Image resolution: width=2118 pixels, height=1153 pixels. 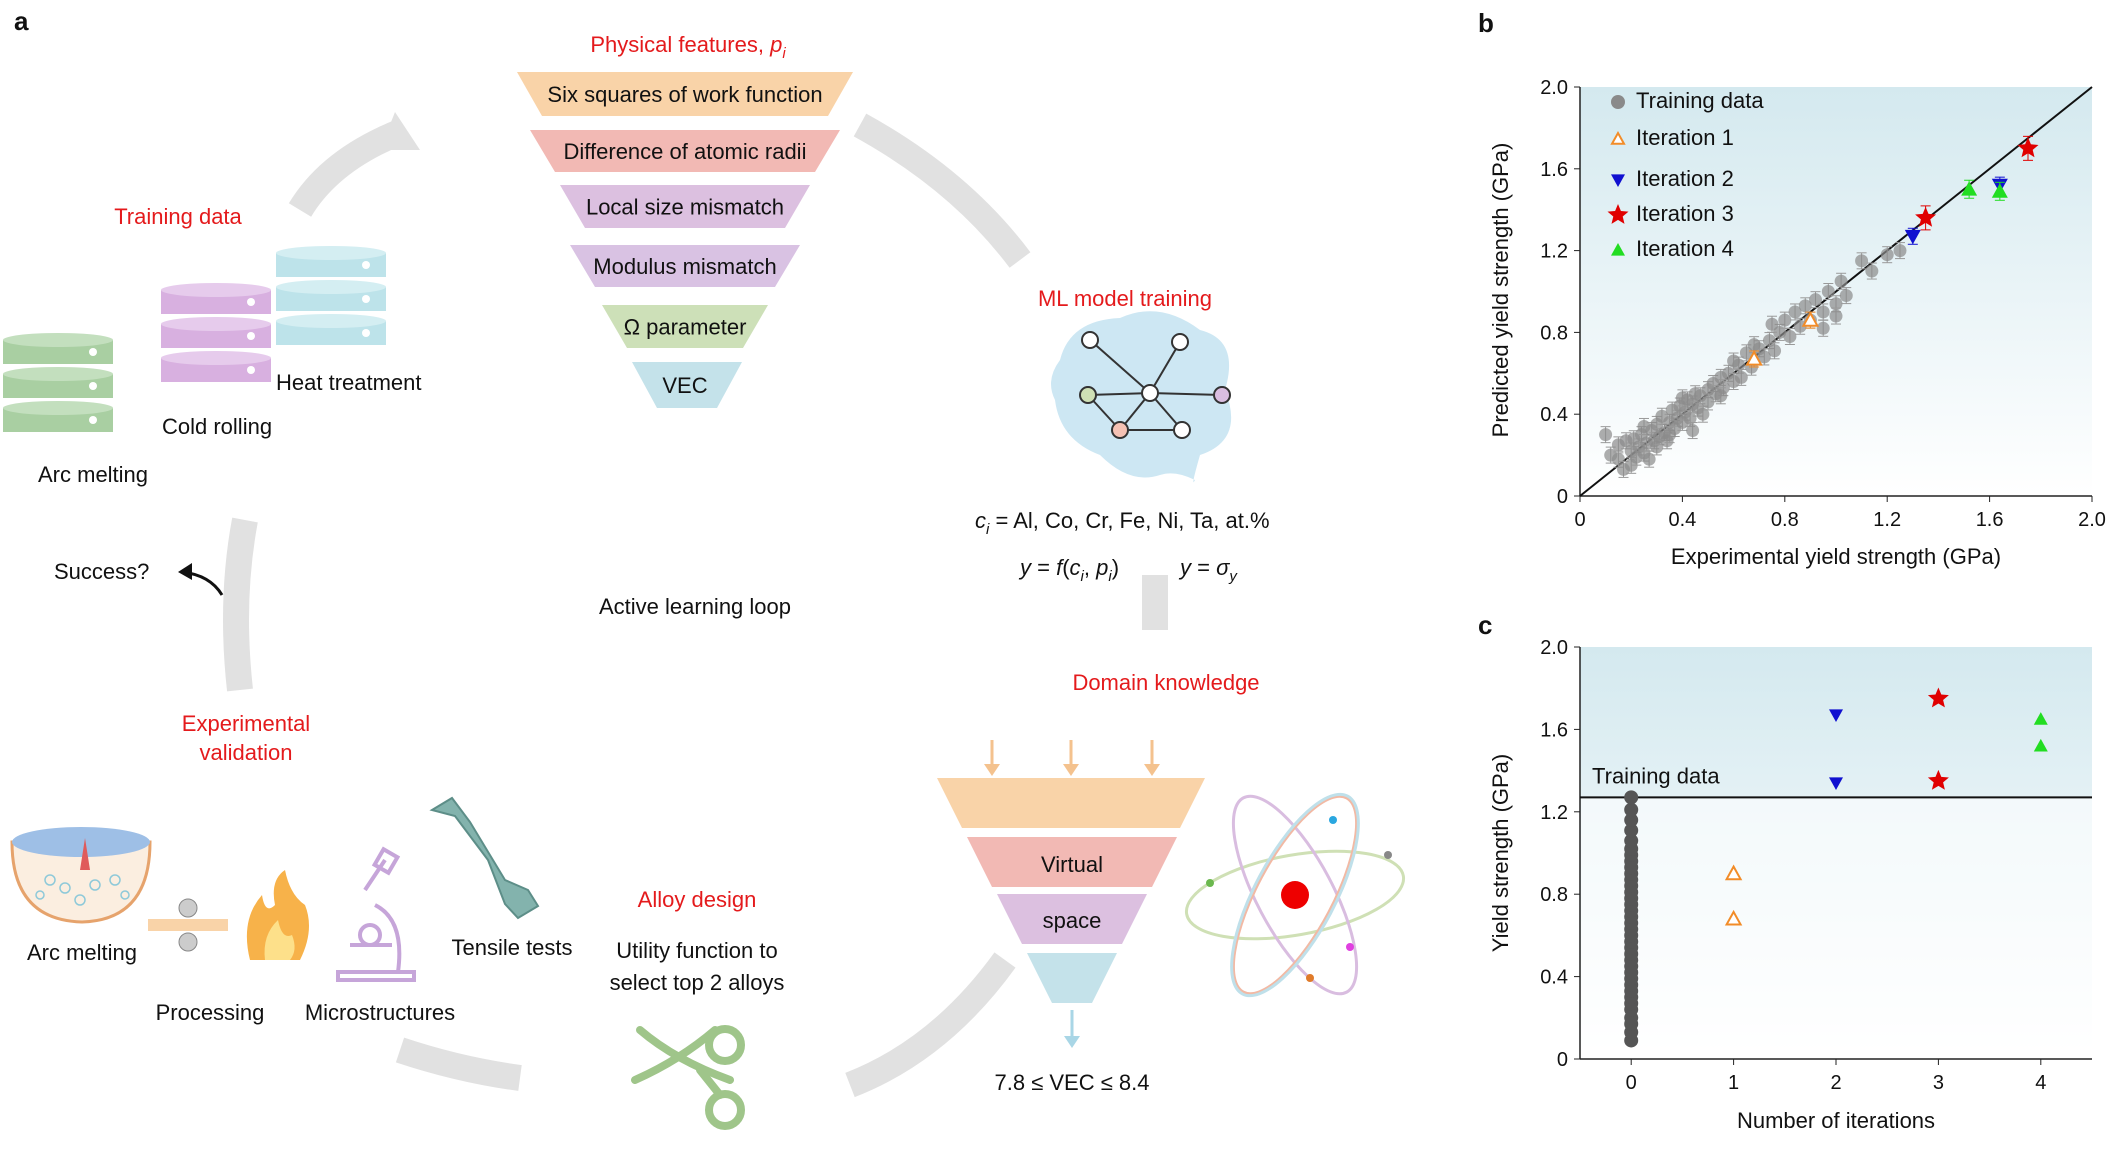 What do you see at coordinates (1141, 397) in the screenshot?
I see `brain-network-icon` at bounding box center [1141, 397].